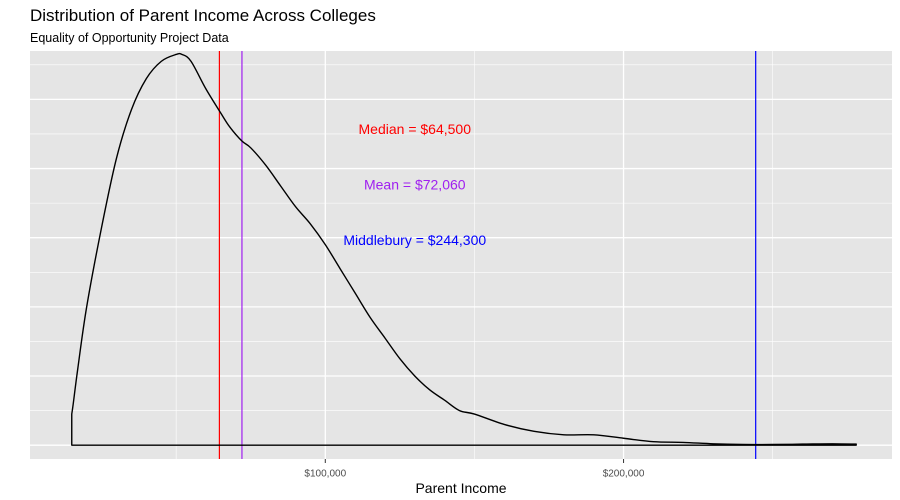 This screenshot has height=500, width=900. Describe the element at coordinates (624, 474) in the screenshot. I see `x-tick-label: $200,000` at that location.